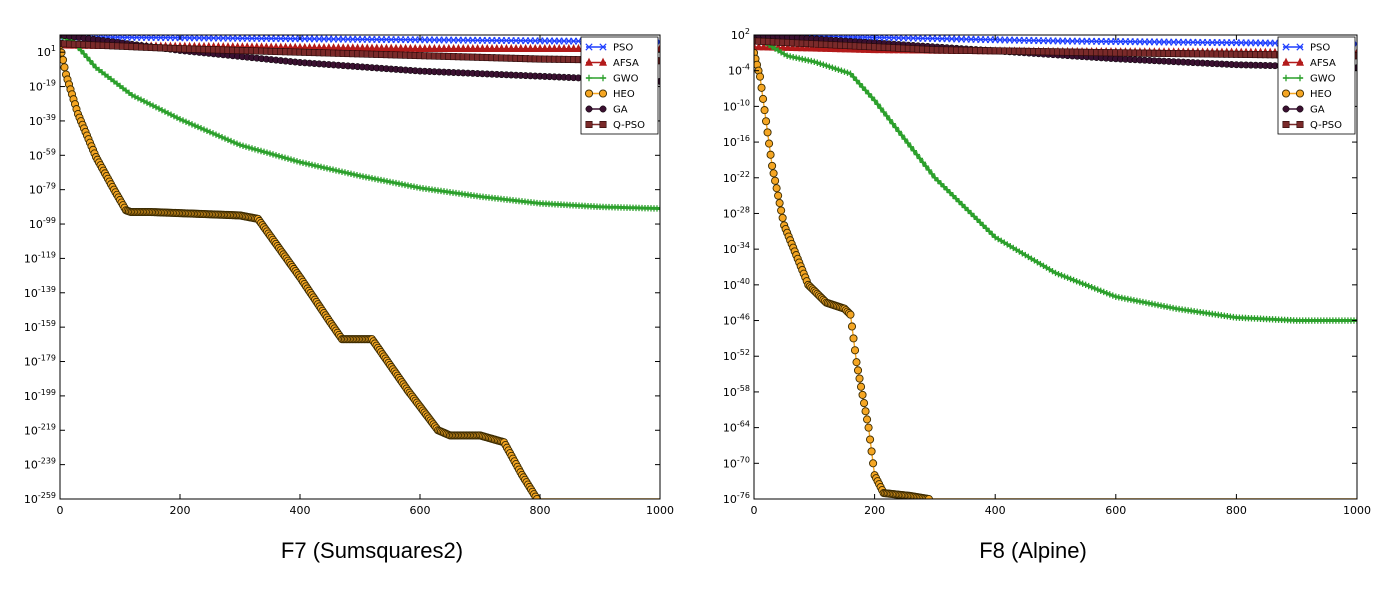  What do you see at coordinates (40, 498) in the screenshot?
I see `y-tick-label: 10-259` at bounding box center [40, 498].